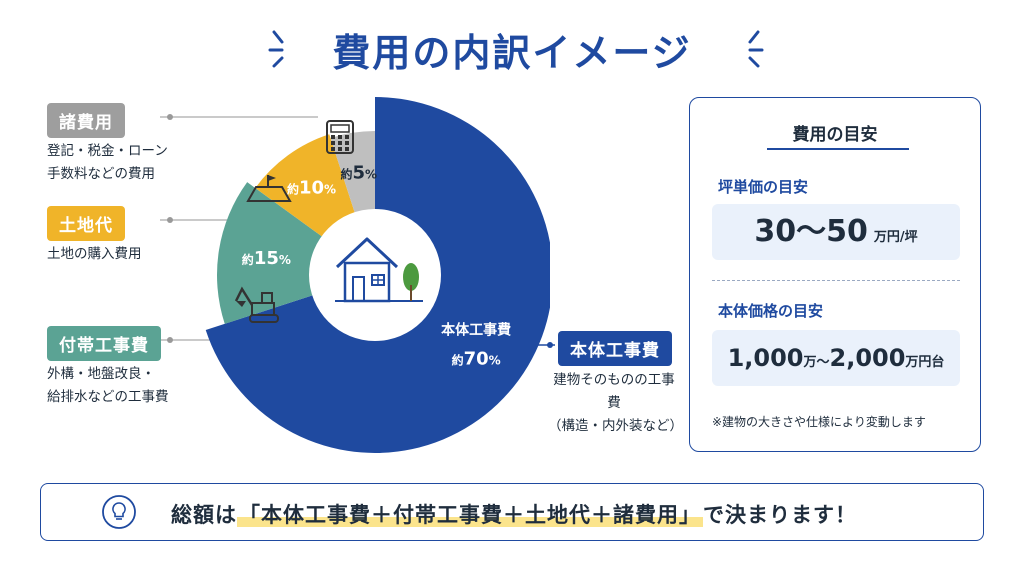 This screenshot has height=562, width=1024. Describe the element at coordinates (204, 515) in the screenshot. I see `summary-prefix: 総額は` at that location.